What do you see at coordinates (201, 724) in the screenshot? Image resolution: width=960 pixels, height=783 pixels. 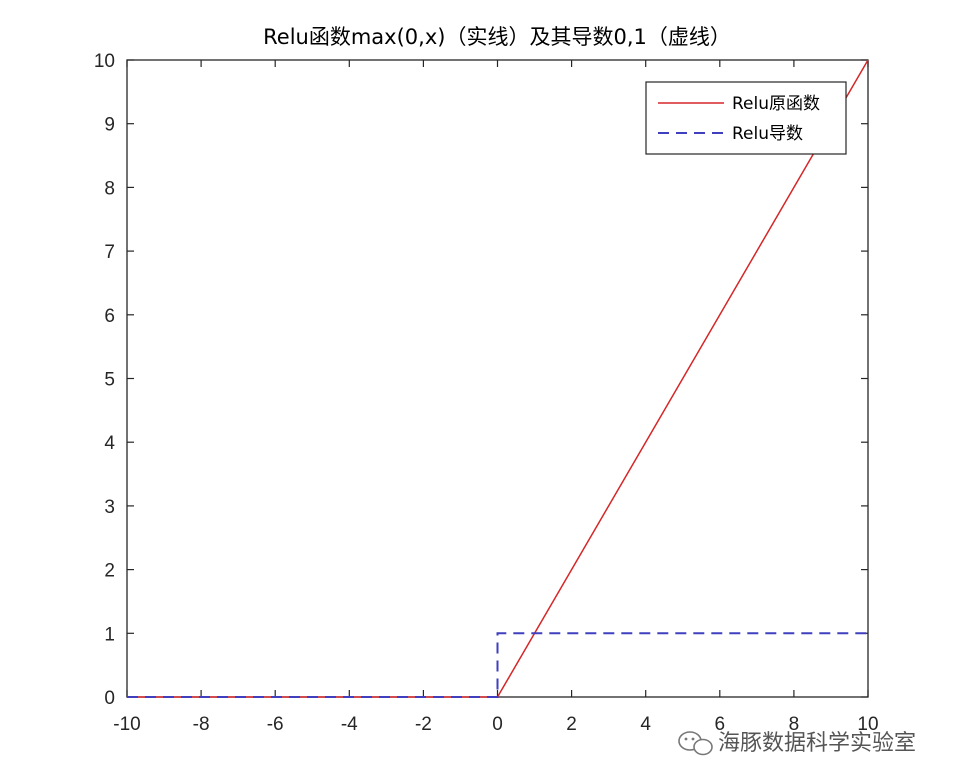 I see `x-tick-label: -8` at bounding box center [201, 724].